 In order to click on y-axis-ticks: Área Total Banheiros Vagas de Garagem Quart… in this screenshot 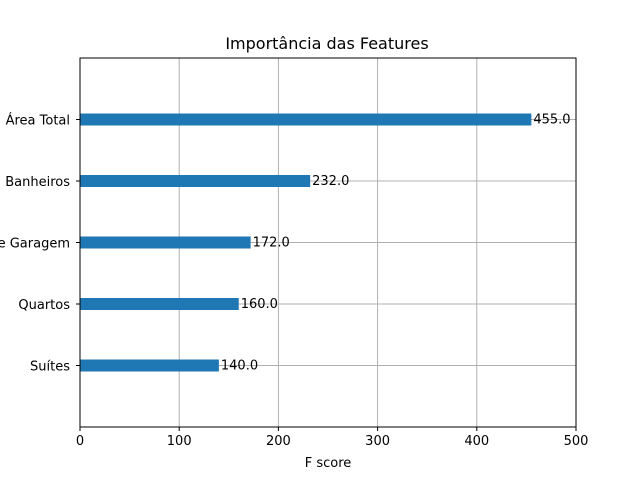, I will do `click(40, 244)`.